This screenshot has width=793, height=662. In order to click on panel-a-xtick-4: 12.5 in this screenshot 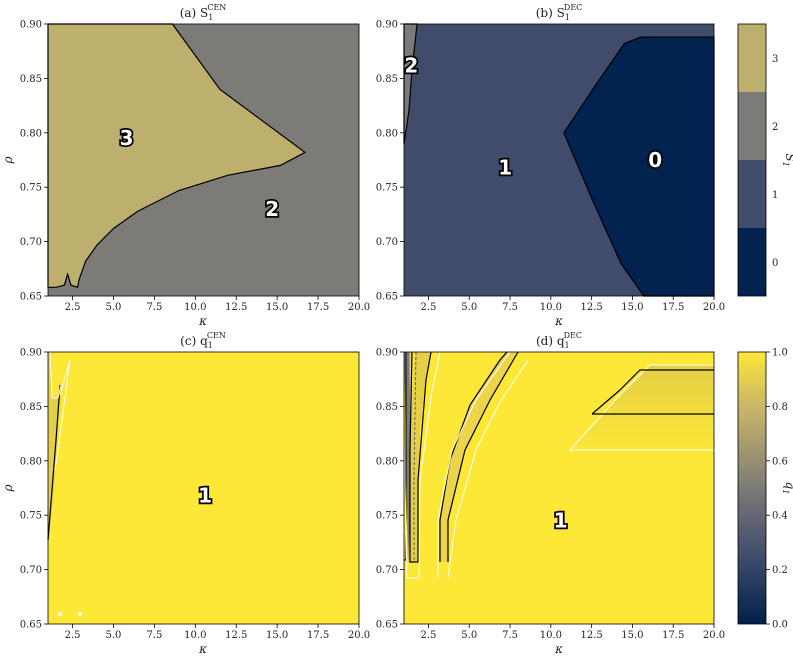, I will do `click(236, 307)`.